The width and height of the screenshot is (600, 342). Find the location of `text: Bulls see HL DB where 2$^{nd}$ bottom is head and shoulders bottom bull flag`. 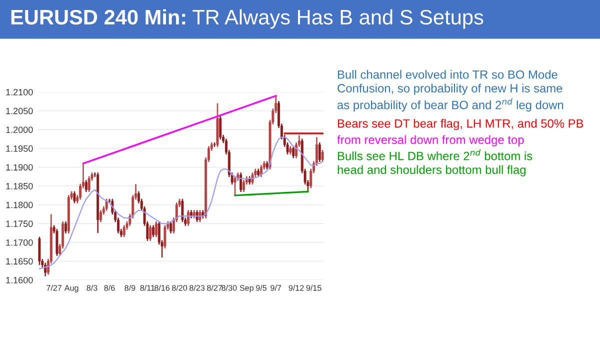

text: Bulls see HL DB where 2$^{nd}$ bottom is head and shoulders bottom bull flag is located at coordinates (435, 162).